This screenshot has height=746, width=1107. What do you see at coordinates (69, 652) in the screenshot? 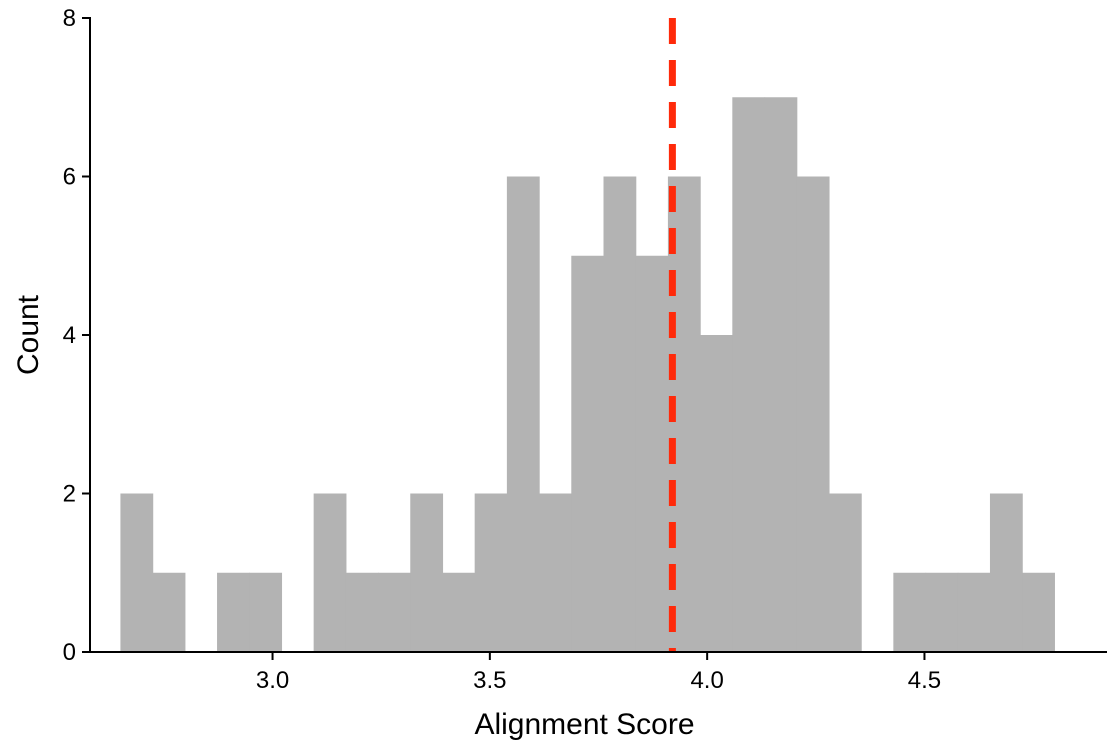
I see `y-tick-label: 0` at bounding box center [69, 652].